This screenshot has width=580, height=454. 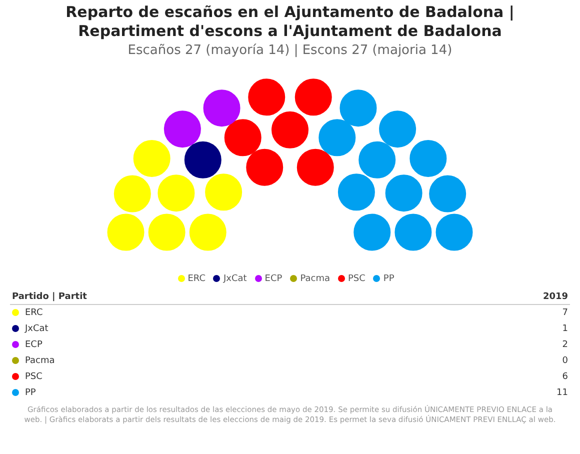 I want to click on data-label: 0, so click(x=565, y=361).